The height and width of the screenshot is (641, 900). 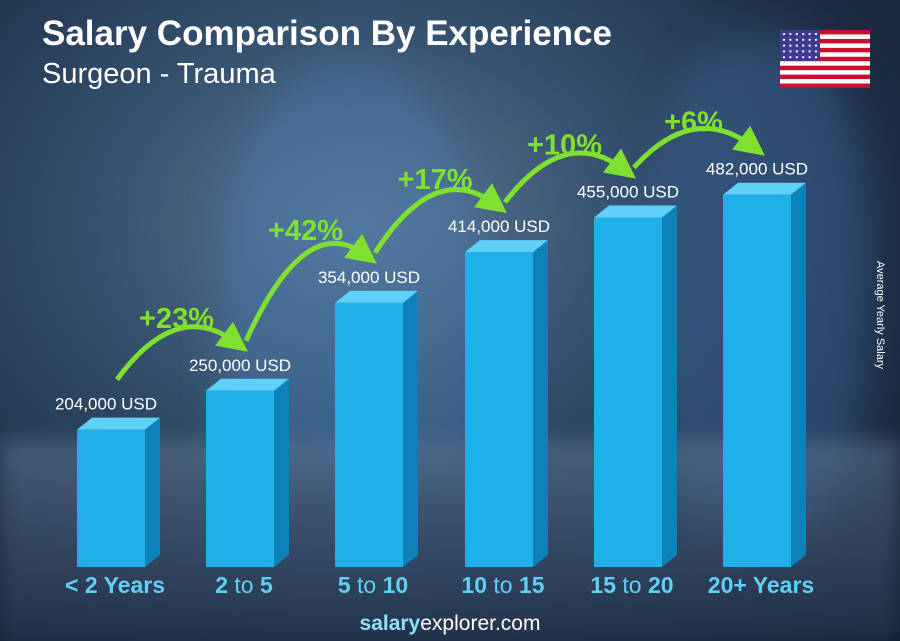 I want to click on category-label: 20+ Years, so click(x=761, y=585).